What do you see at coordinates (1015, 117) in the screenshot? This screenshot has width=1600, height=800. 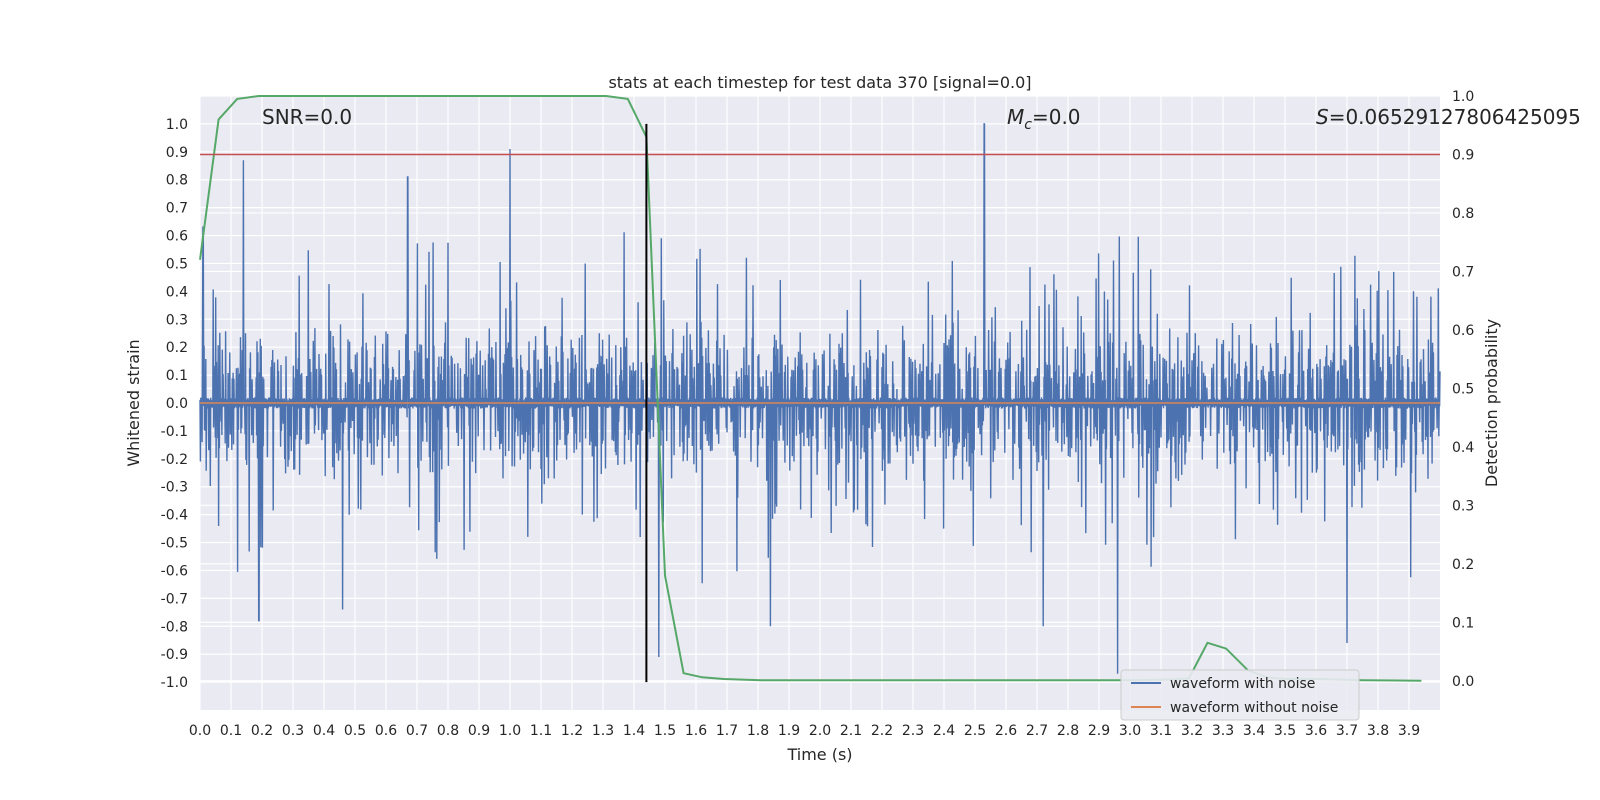 I see `annotation-mc-symbol: M` at bounding box center [1015, 117].